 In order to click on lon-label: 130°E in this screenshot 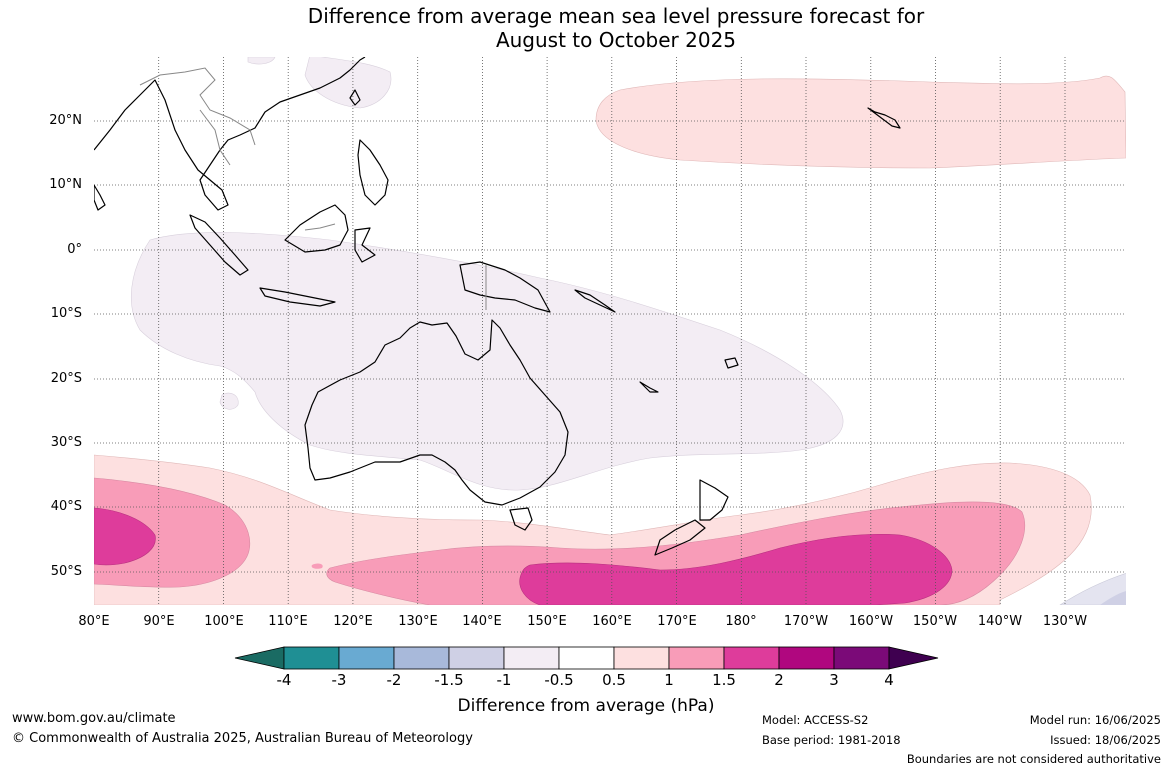, I will do `click(418, 621)`.